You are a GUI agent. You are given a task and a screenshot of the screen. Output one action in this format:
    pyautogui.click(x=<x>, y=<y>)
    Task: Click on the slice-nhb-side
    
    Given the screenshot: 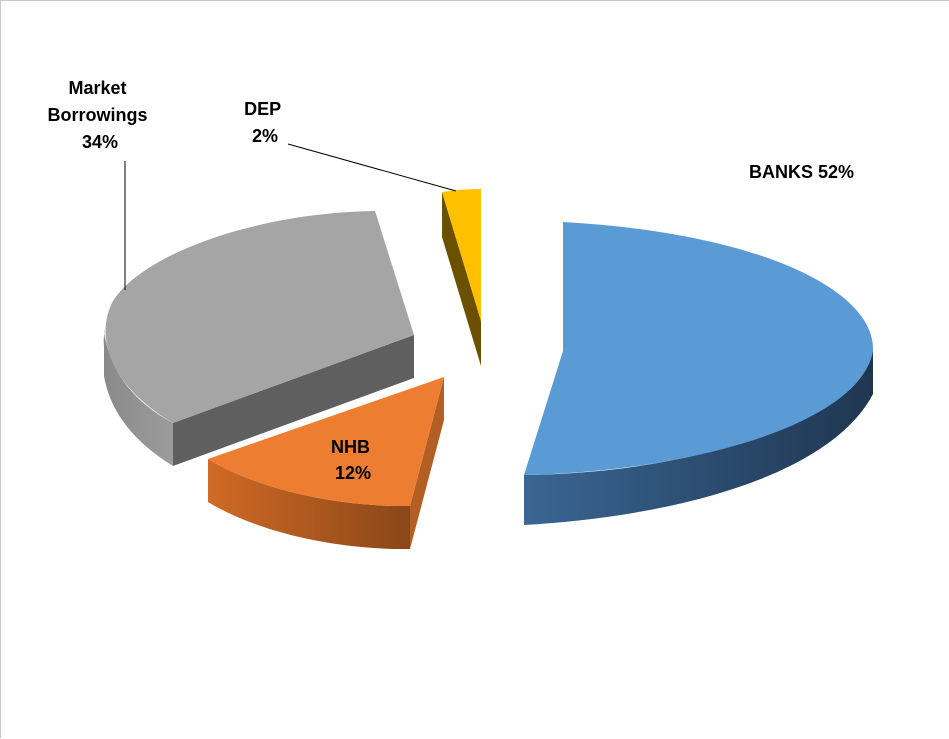 What is the action you would take?
    pyautogui.click(x=309, y=504)
    